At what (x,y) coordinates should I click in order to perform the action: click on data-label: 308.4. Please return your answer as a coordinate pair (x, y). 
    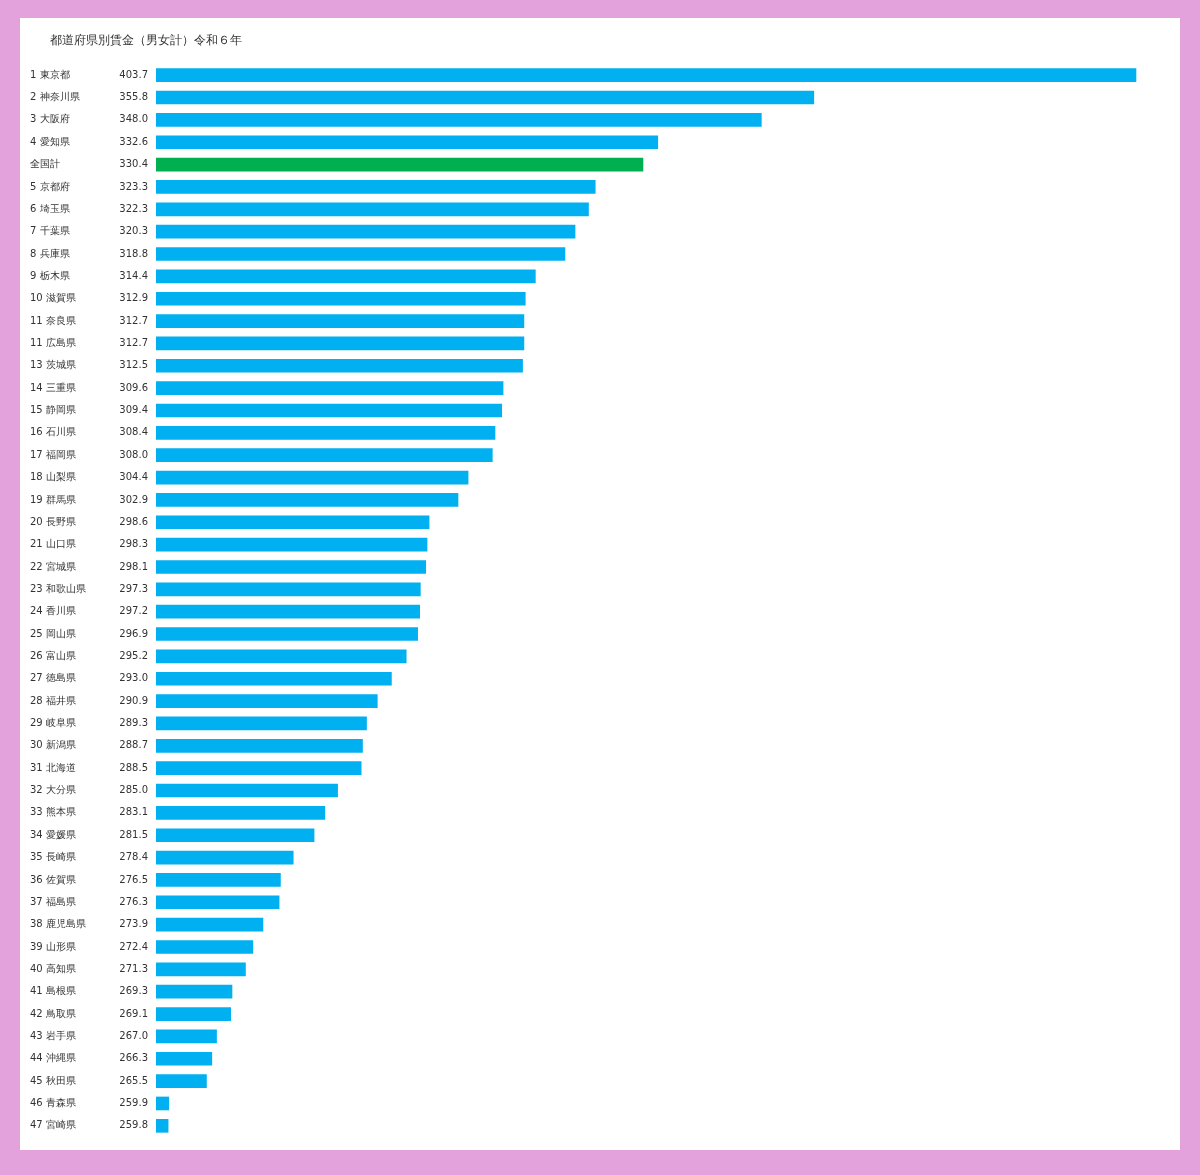
    Looking at the image, I should click on (133, 432).